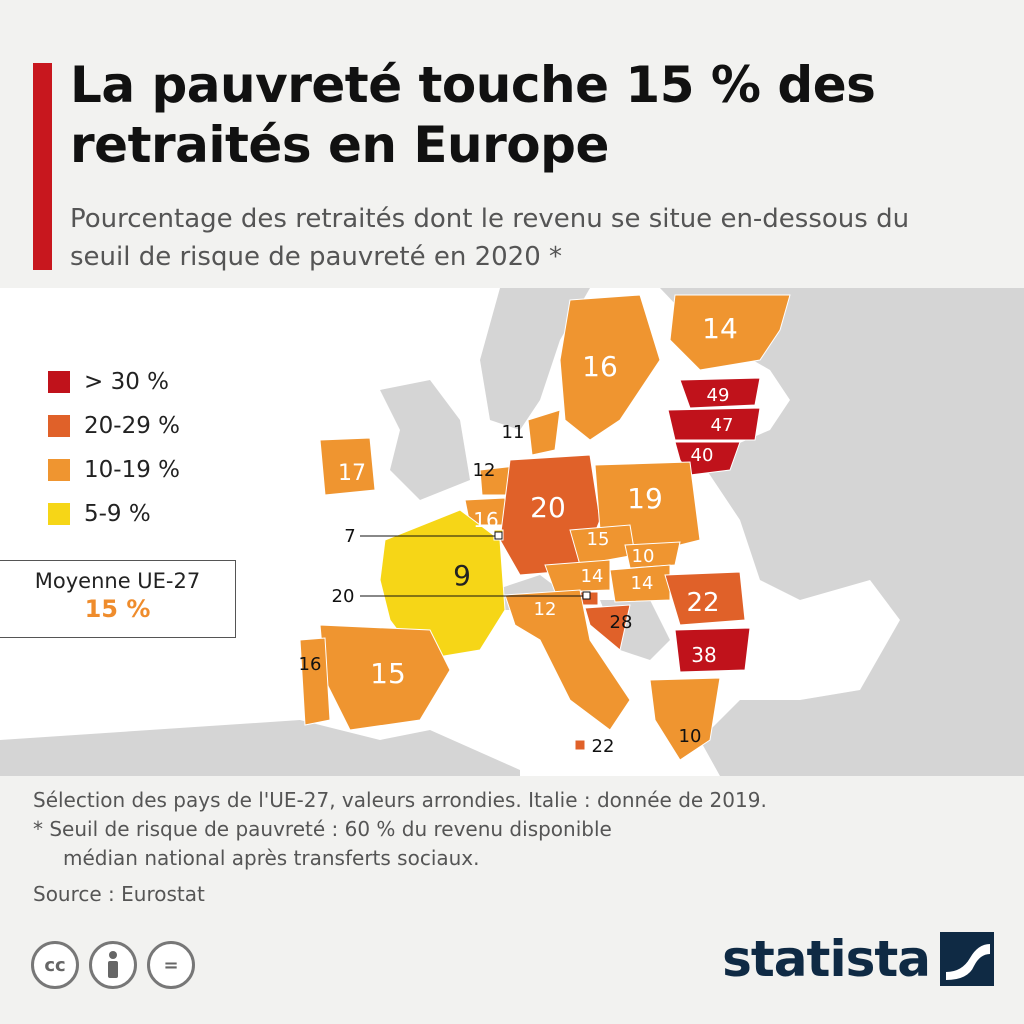 Image resolution: width=1024 pixels, height=1024 pixels. What do you see at coordinates (600, 366) in the screenshot?
I see `label-sweden: 16` at bounding box center [600, 366].